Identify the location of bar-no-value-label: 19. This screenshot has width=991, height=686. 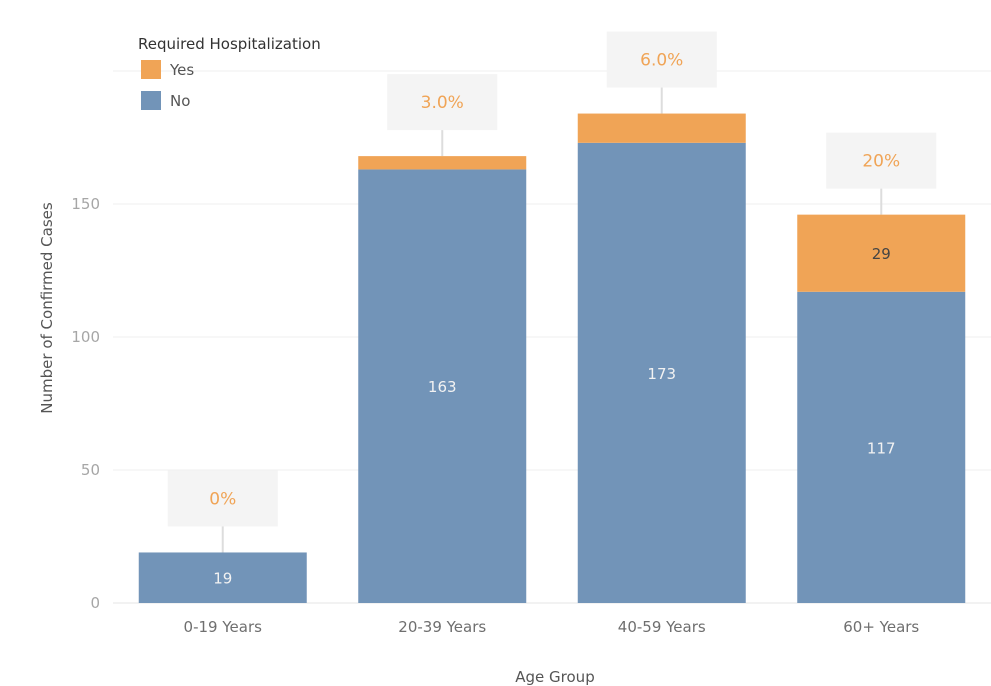
(222, 579).